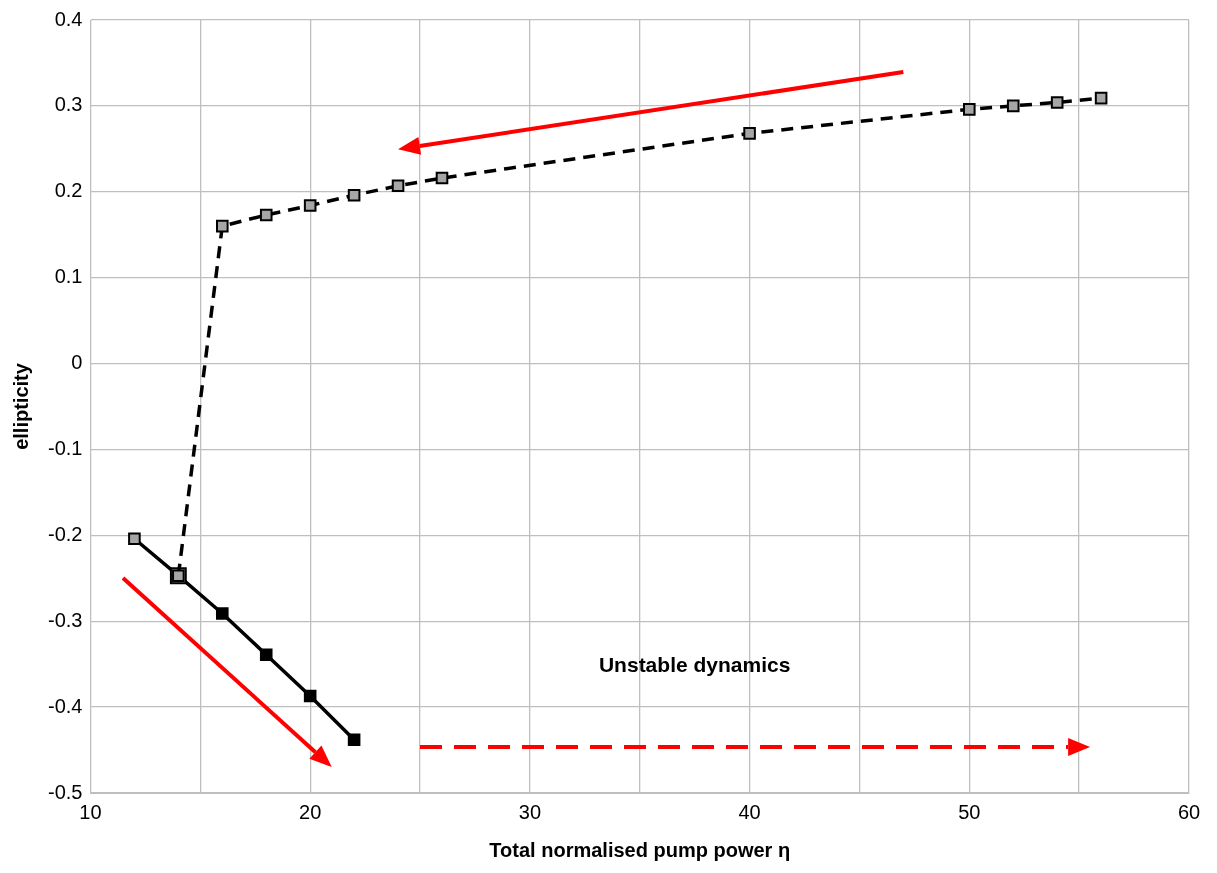  Describe the element at coordinates (20, 406) in the screenshot. I see `y-axis-title: ellipticity` at that location.